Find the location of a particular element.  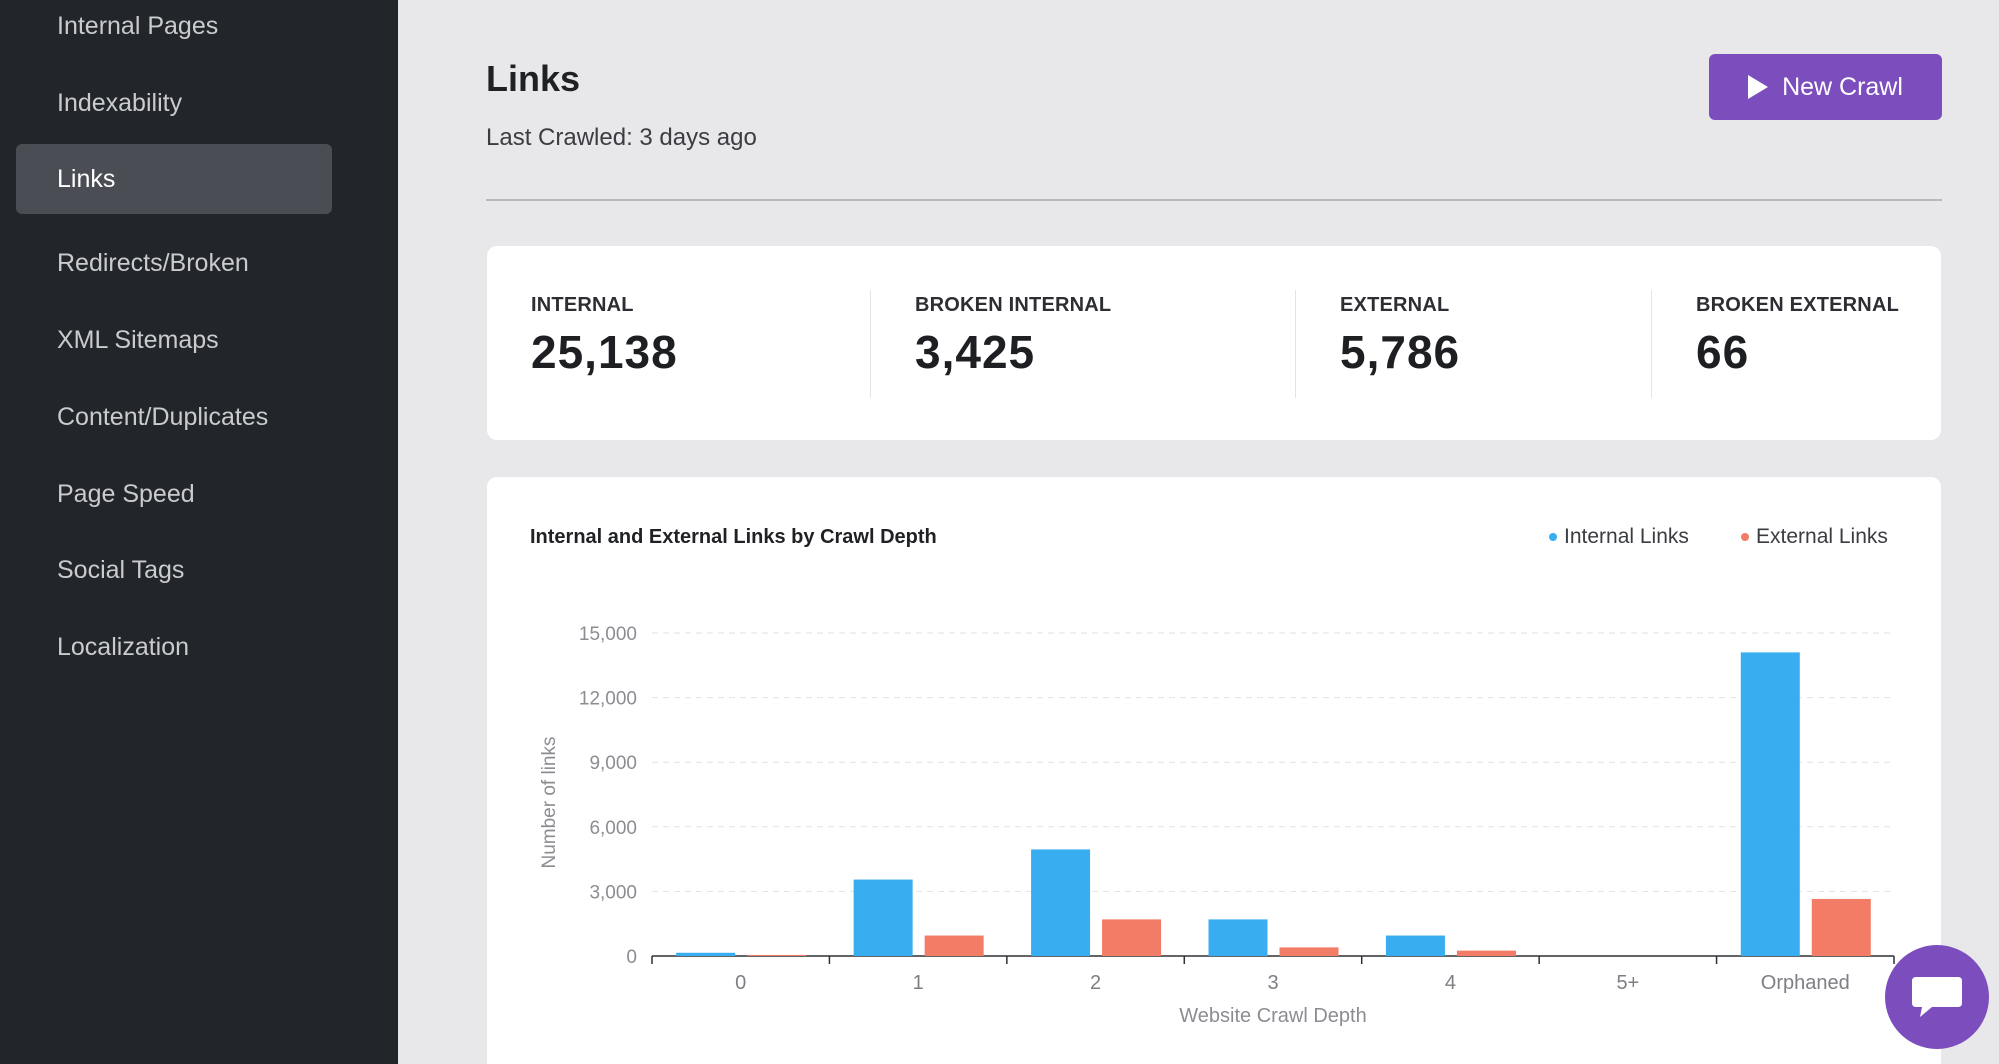

last-crawled-text: Last Crawled: 3 days ago is located at coordinates (621, 137).